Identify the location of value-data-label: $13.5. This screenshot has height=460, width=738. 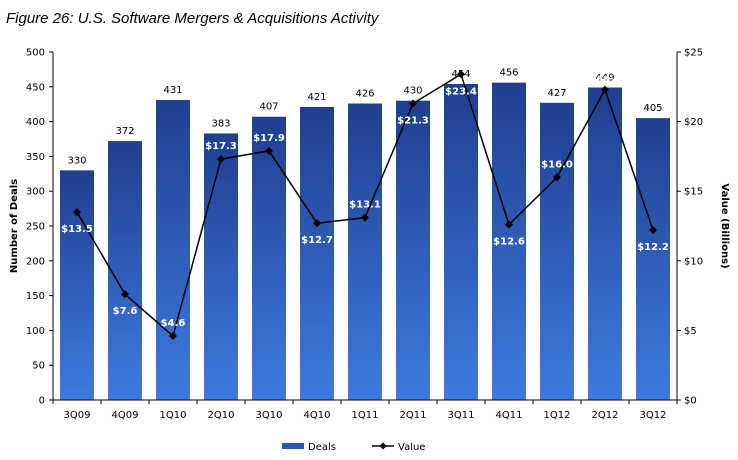
(77, 229).